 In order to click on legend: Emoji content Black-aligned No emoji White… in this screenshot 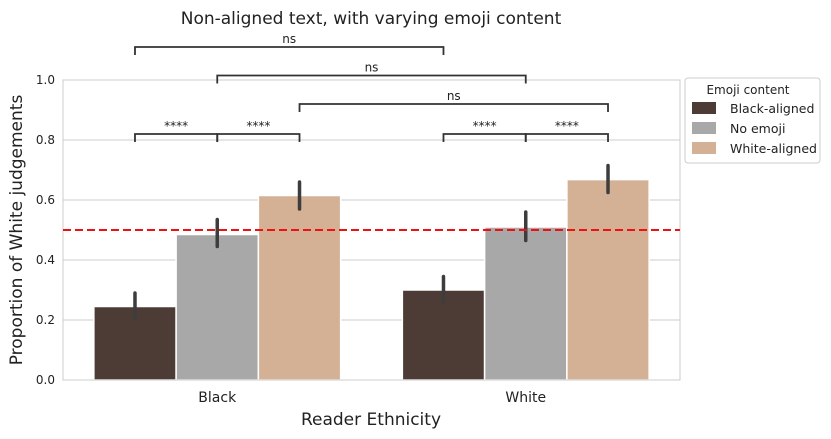, I will do `click(752, 120)`.